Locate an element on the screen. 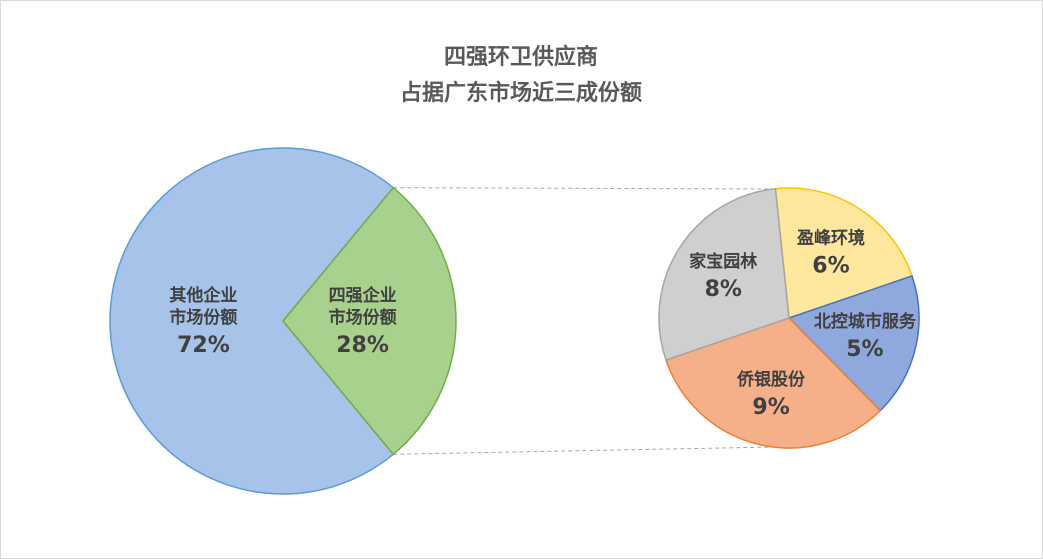 The height and width of the screenshot is (559, 1043). slice-label: 家宝园林 is located at coordinates (723, 261).